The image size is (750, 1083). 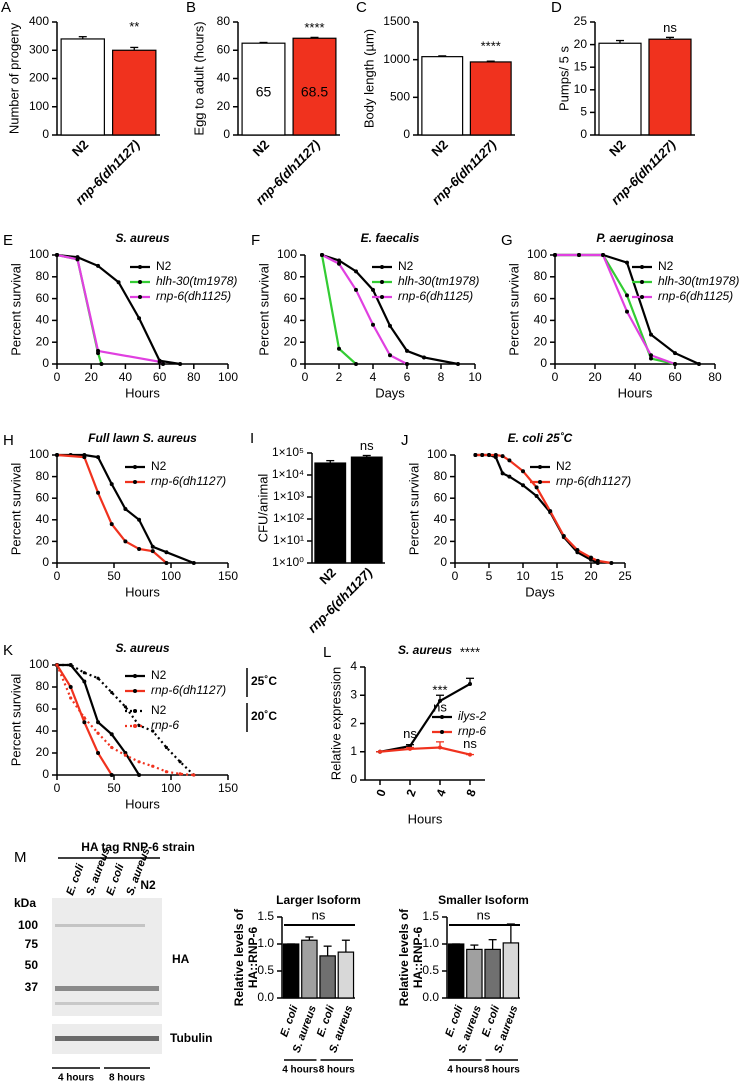 I want to click on y-tick-label: 80, so click(x=43, y=686).